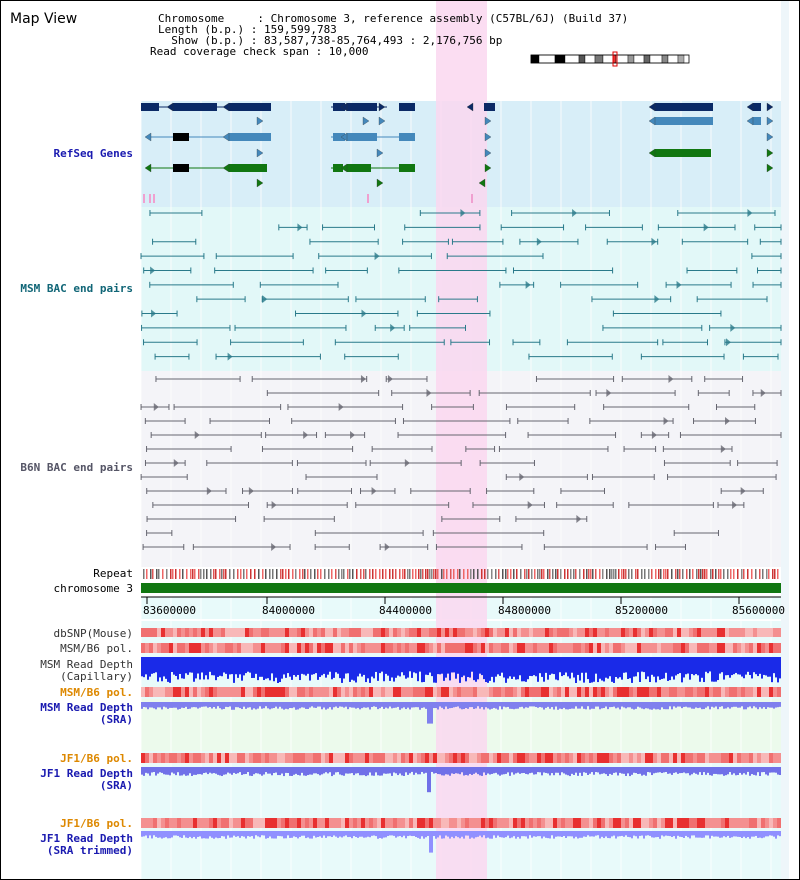 The width and height of the screenshot is (800, 880). I want to click on track-label-jf1-depth-sra: JF1 Read Depth (SRA), so click(86, 779).